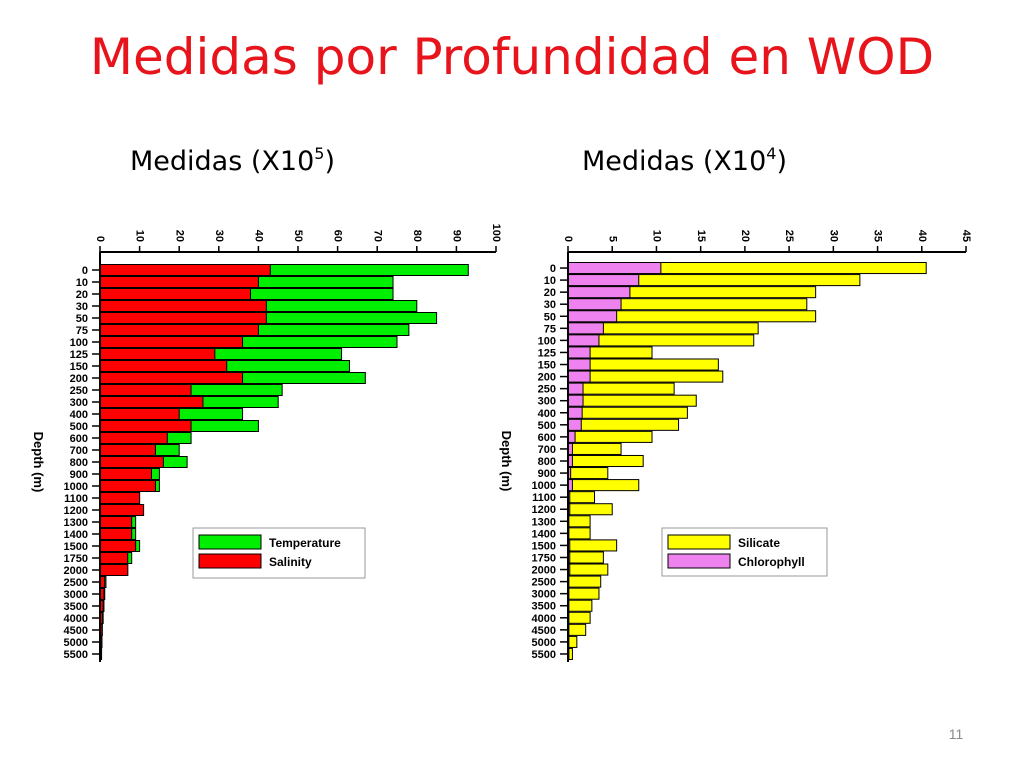 Image resolution: width=1024 pixels, height=768 pixels. What do you see at coordinates (568, 239) in the screenshot?
I see `x-tick-label: 0` at bounding box center [568, 239].